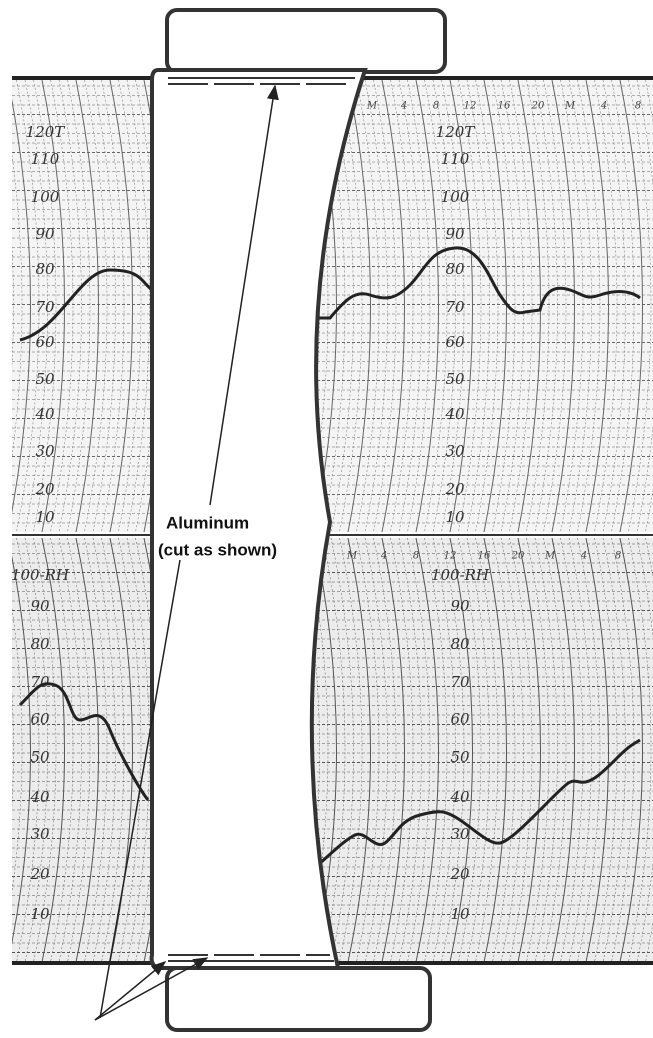 Image resolution: width=653 pixels, height=1038 pixels. I want to click on leader, so click(140, 789).